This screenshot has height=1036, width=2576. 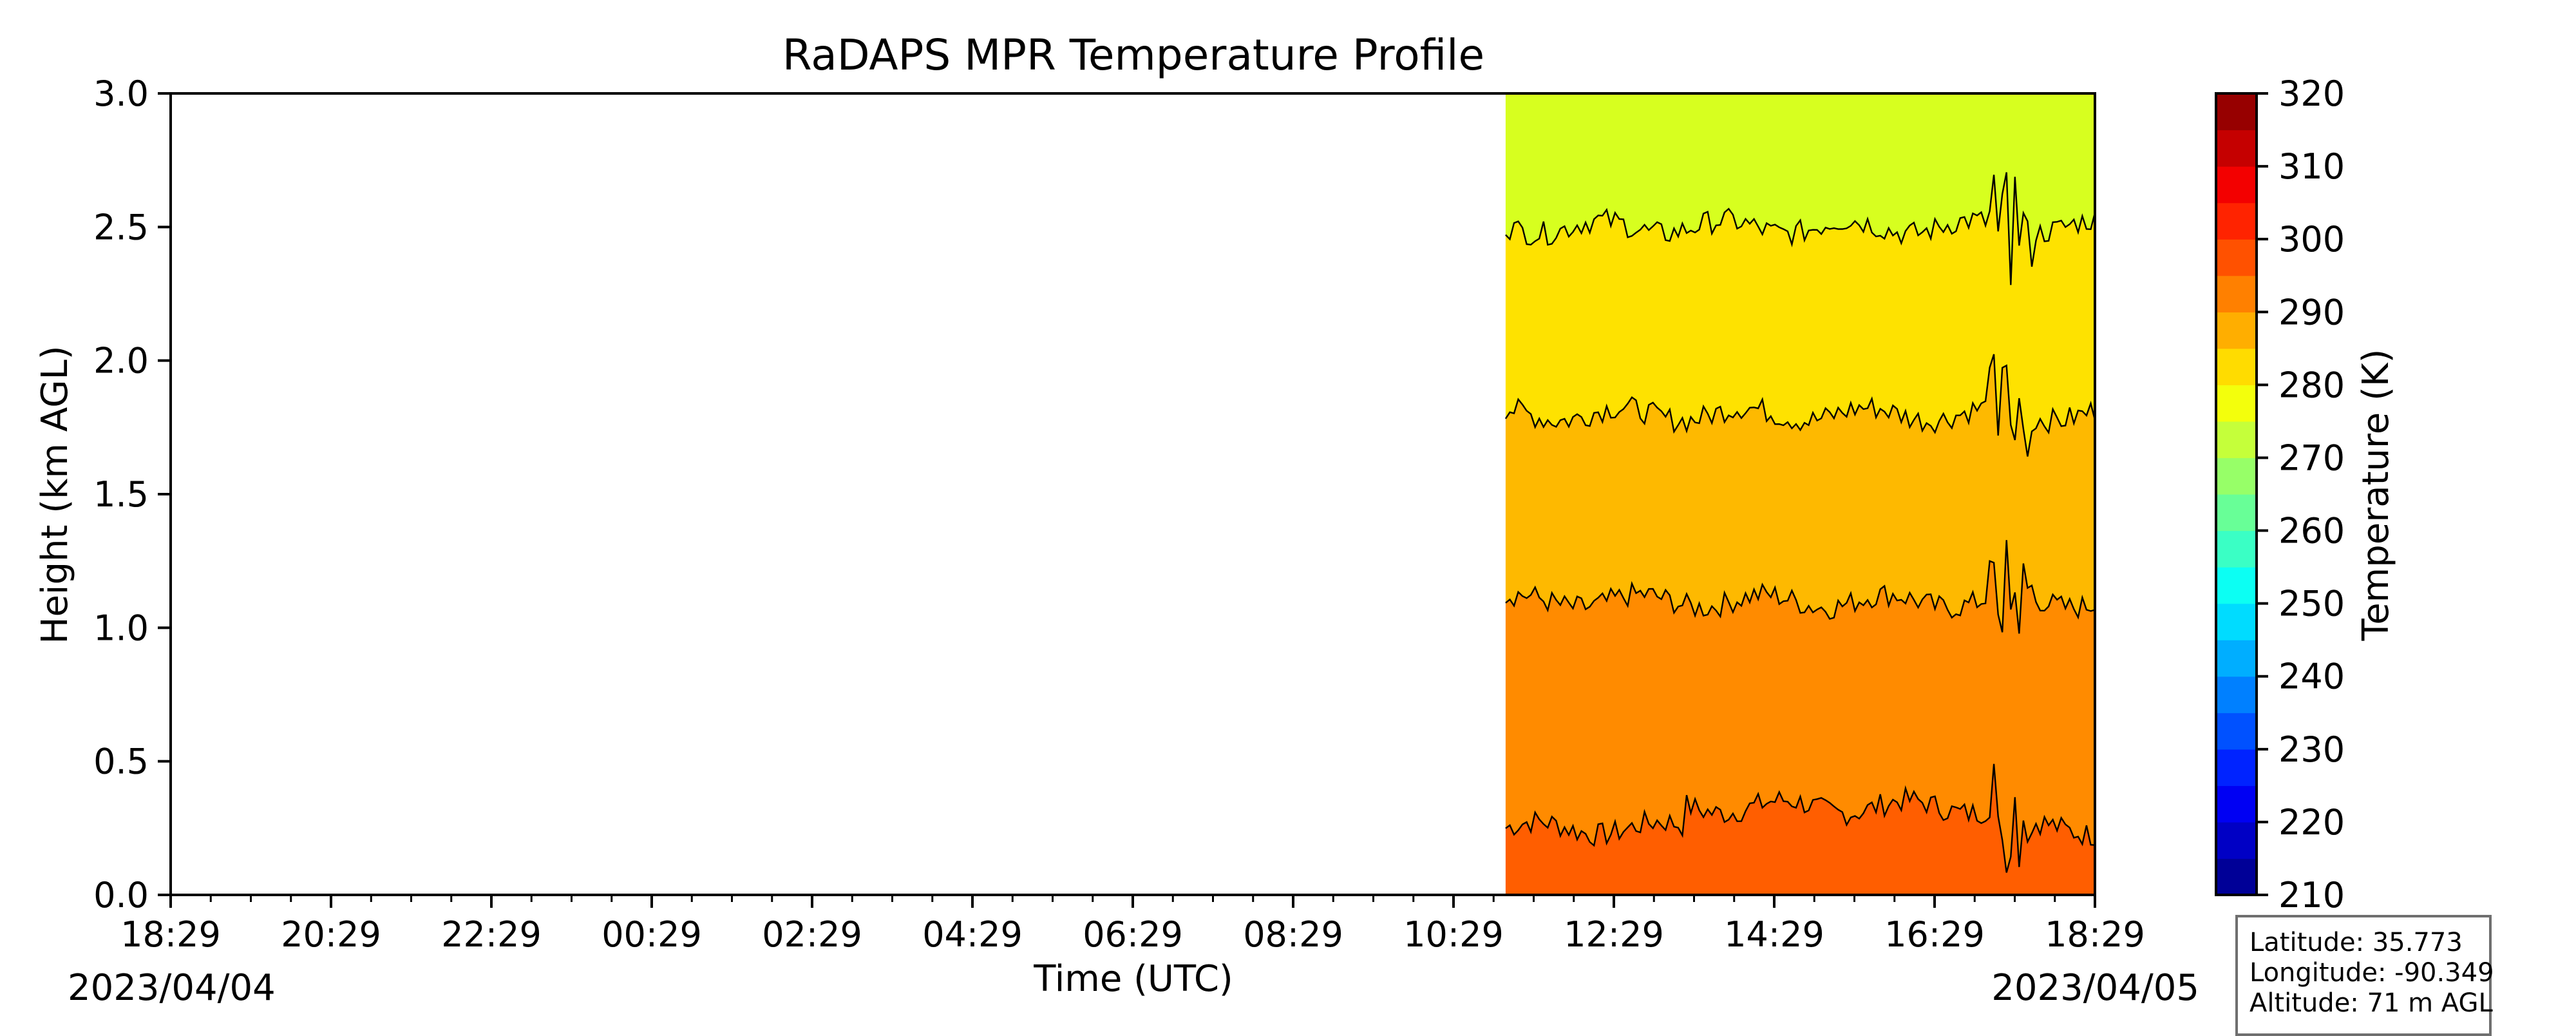 I want to click on chart-title: RaDAPS MPR Temperature Profile, so click(x=1133, y=55).